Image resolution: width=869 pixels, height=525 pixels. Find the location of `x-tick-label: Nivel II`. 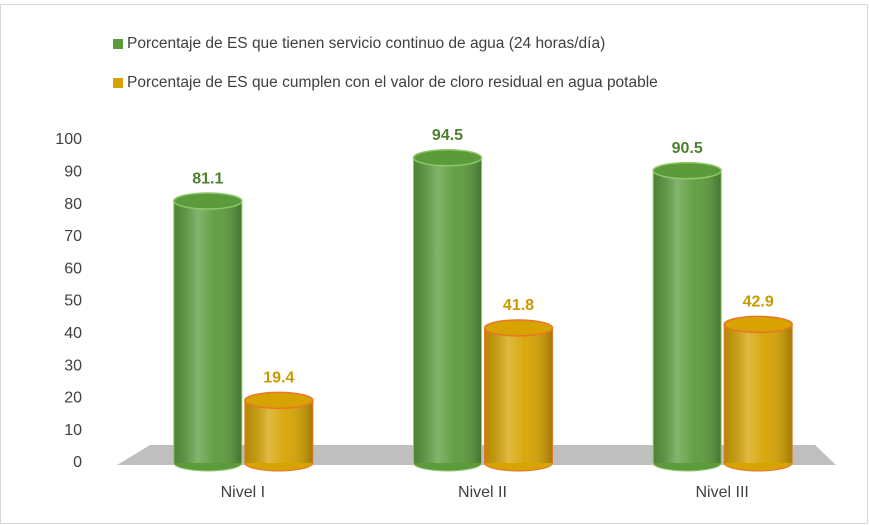

x-tick-label: Nivel II is located at coordinates (482, 492).